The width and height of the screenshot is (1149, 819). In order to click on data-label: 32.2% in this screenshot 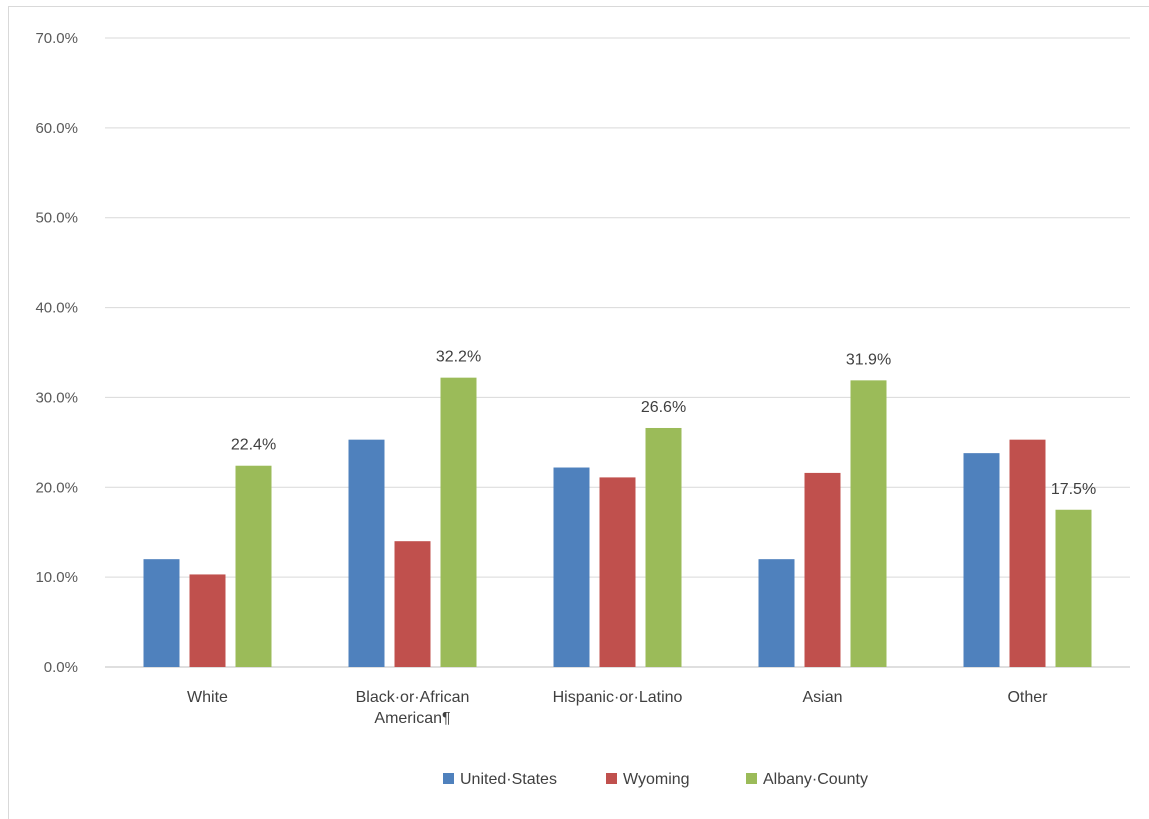, I will do `click(458, 357)`.